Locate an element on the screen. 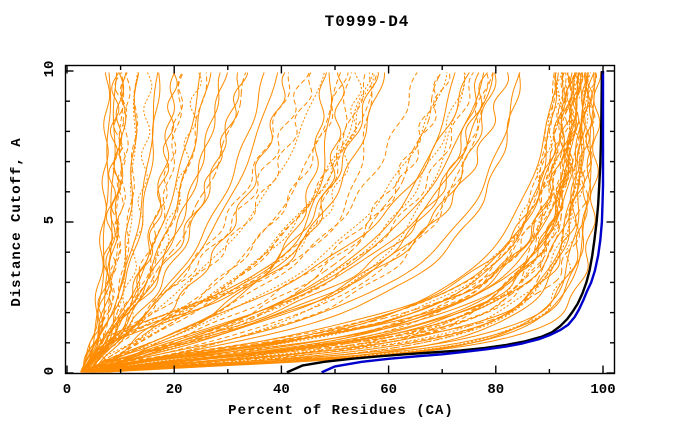 The width and height of the screenshot is (680, 440). y-tick-label: 5 is located at coordinates (50, 220).